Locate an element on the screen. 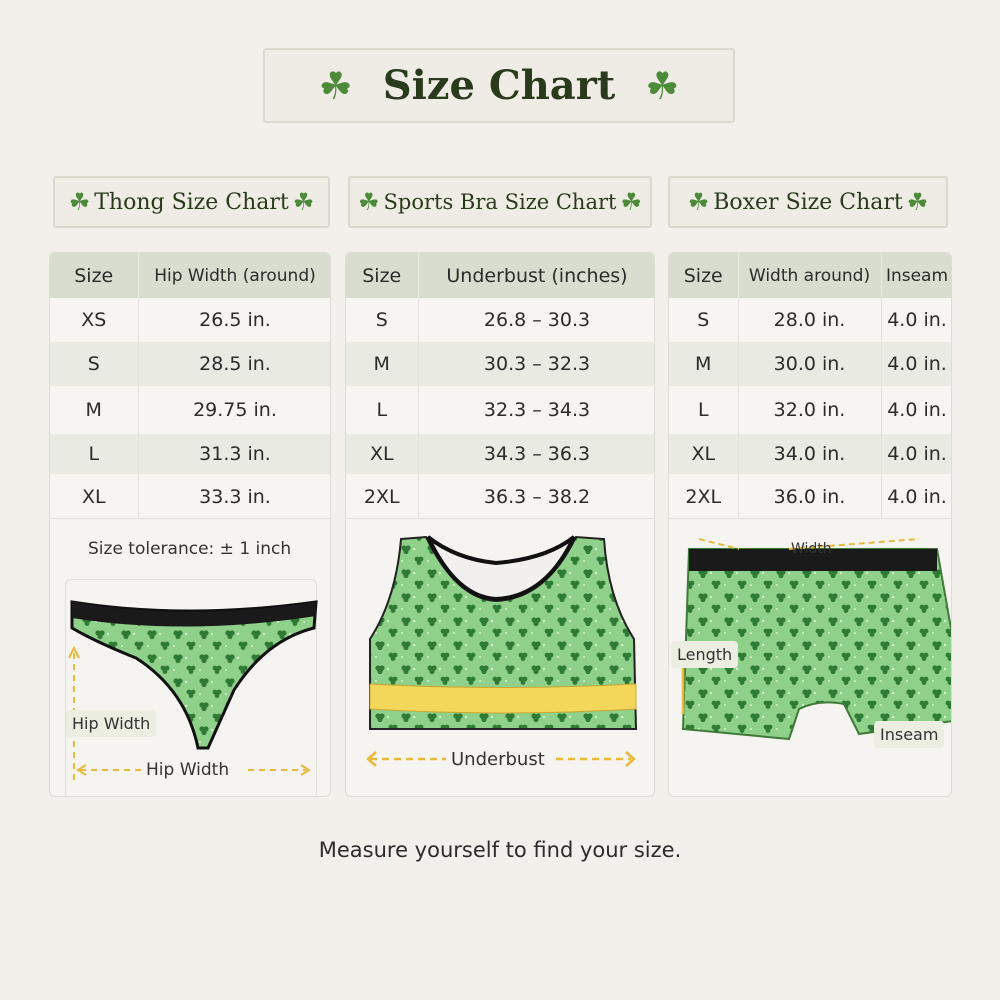 This screenshot has height=1000, width=1000. page-title-box: ☘ Size Chart ☘ is located at coordinates (499, 85).